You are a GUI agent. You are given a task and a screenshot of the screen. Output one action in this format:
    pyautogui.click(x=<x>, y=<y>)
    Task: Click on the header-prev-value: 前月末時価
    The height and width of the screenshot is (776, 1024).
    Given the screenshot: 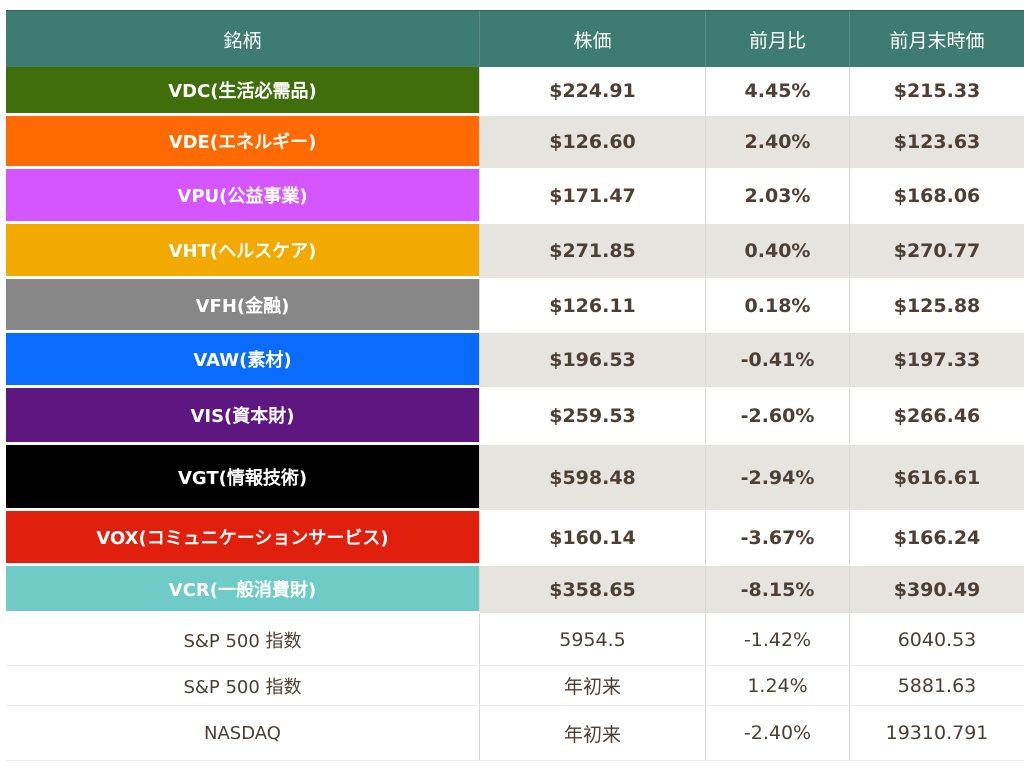 What is the action you would take?
    pyautogui.click(x=937, y=41)
    